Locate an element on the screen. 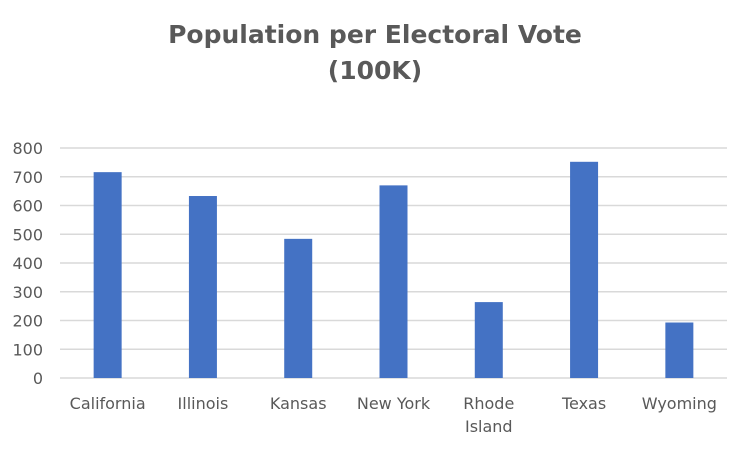  y-axis-ticks: 0 100 200 300 400 500 600 700 800 is located at coordinates (27, 263).